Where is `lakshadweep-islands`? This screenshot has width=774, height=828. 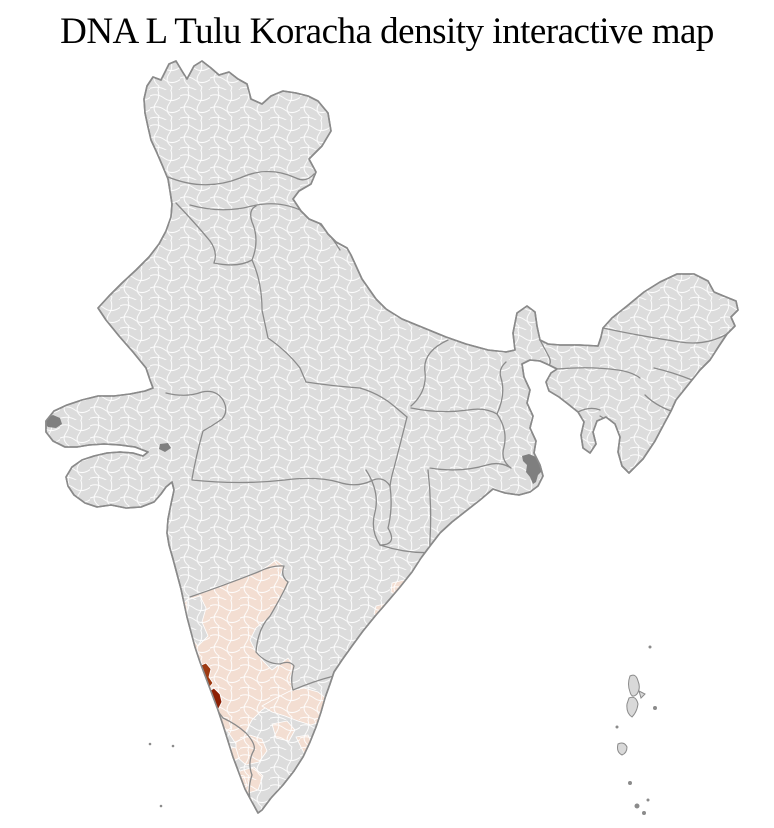 lakshadweep-islands is located at coordinates (161, 775).